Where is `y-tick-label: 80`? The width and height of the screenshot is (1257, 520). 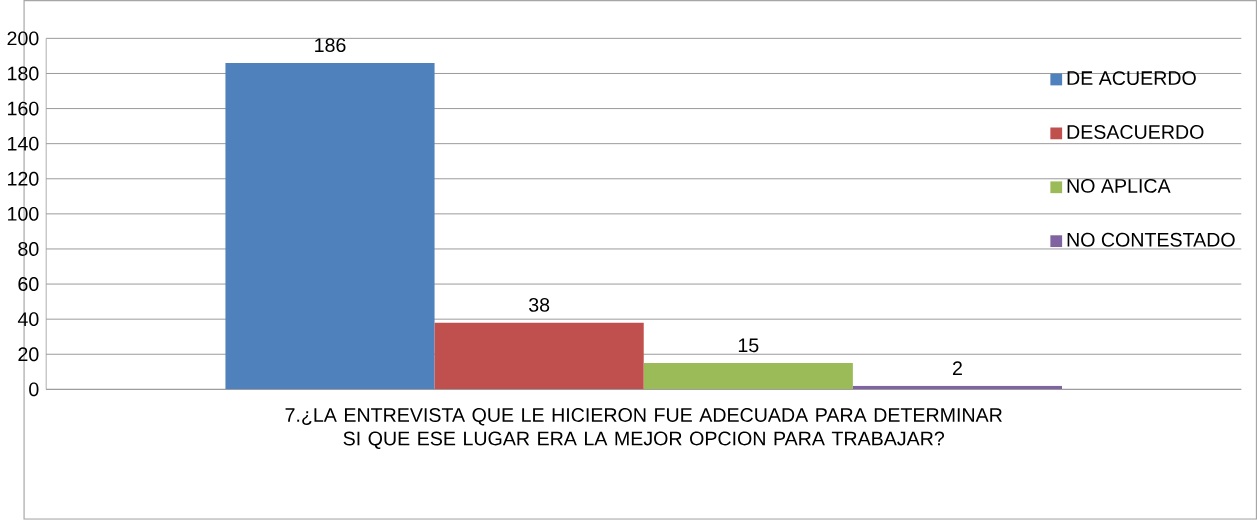
y-tick-label: 80 is located at coordinates (28, 249).